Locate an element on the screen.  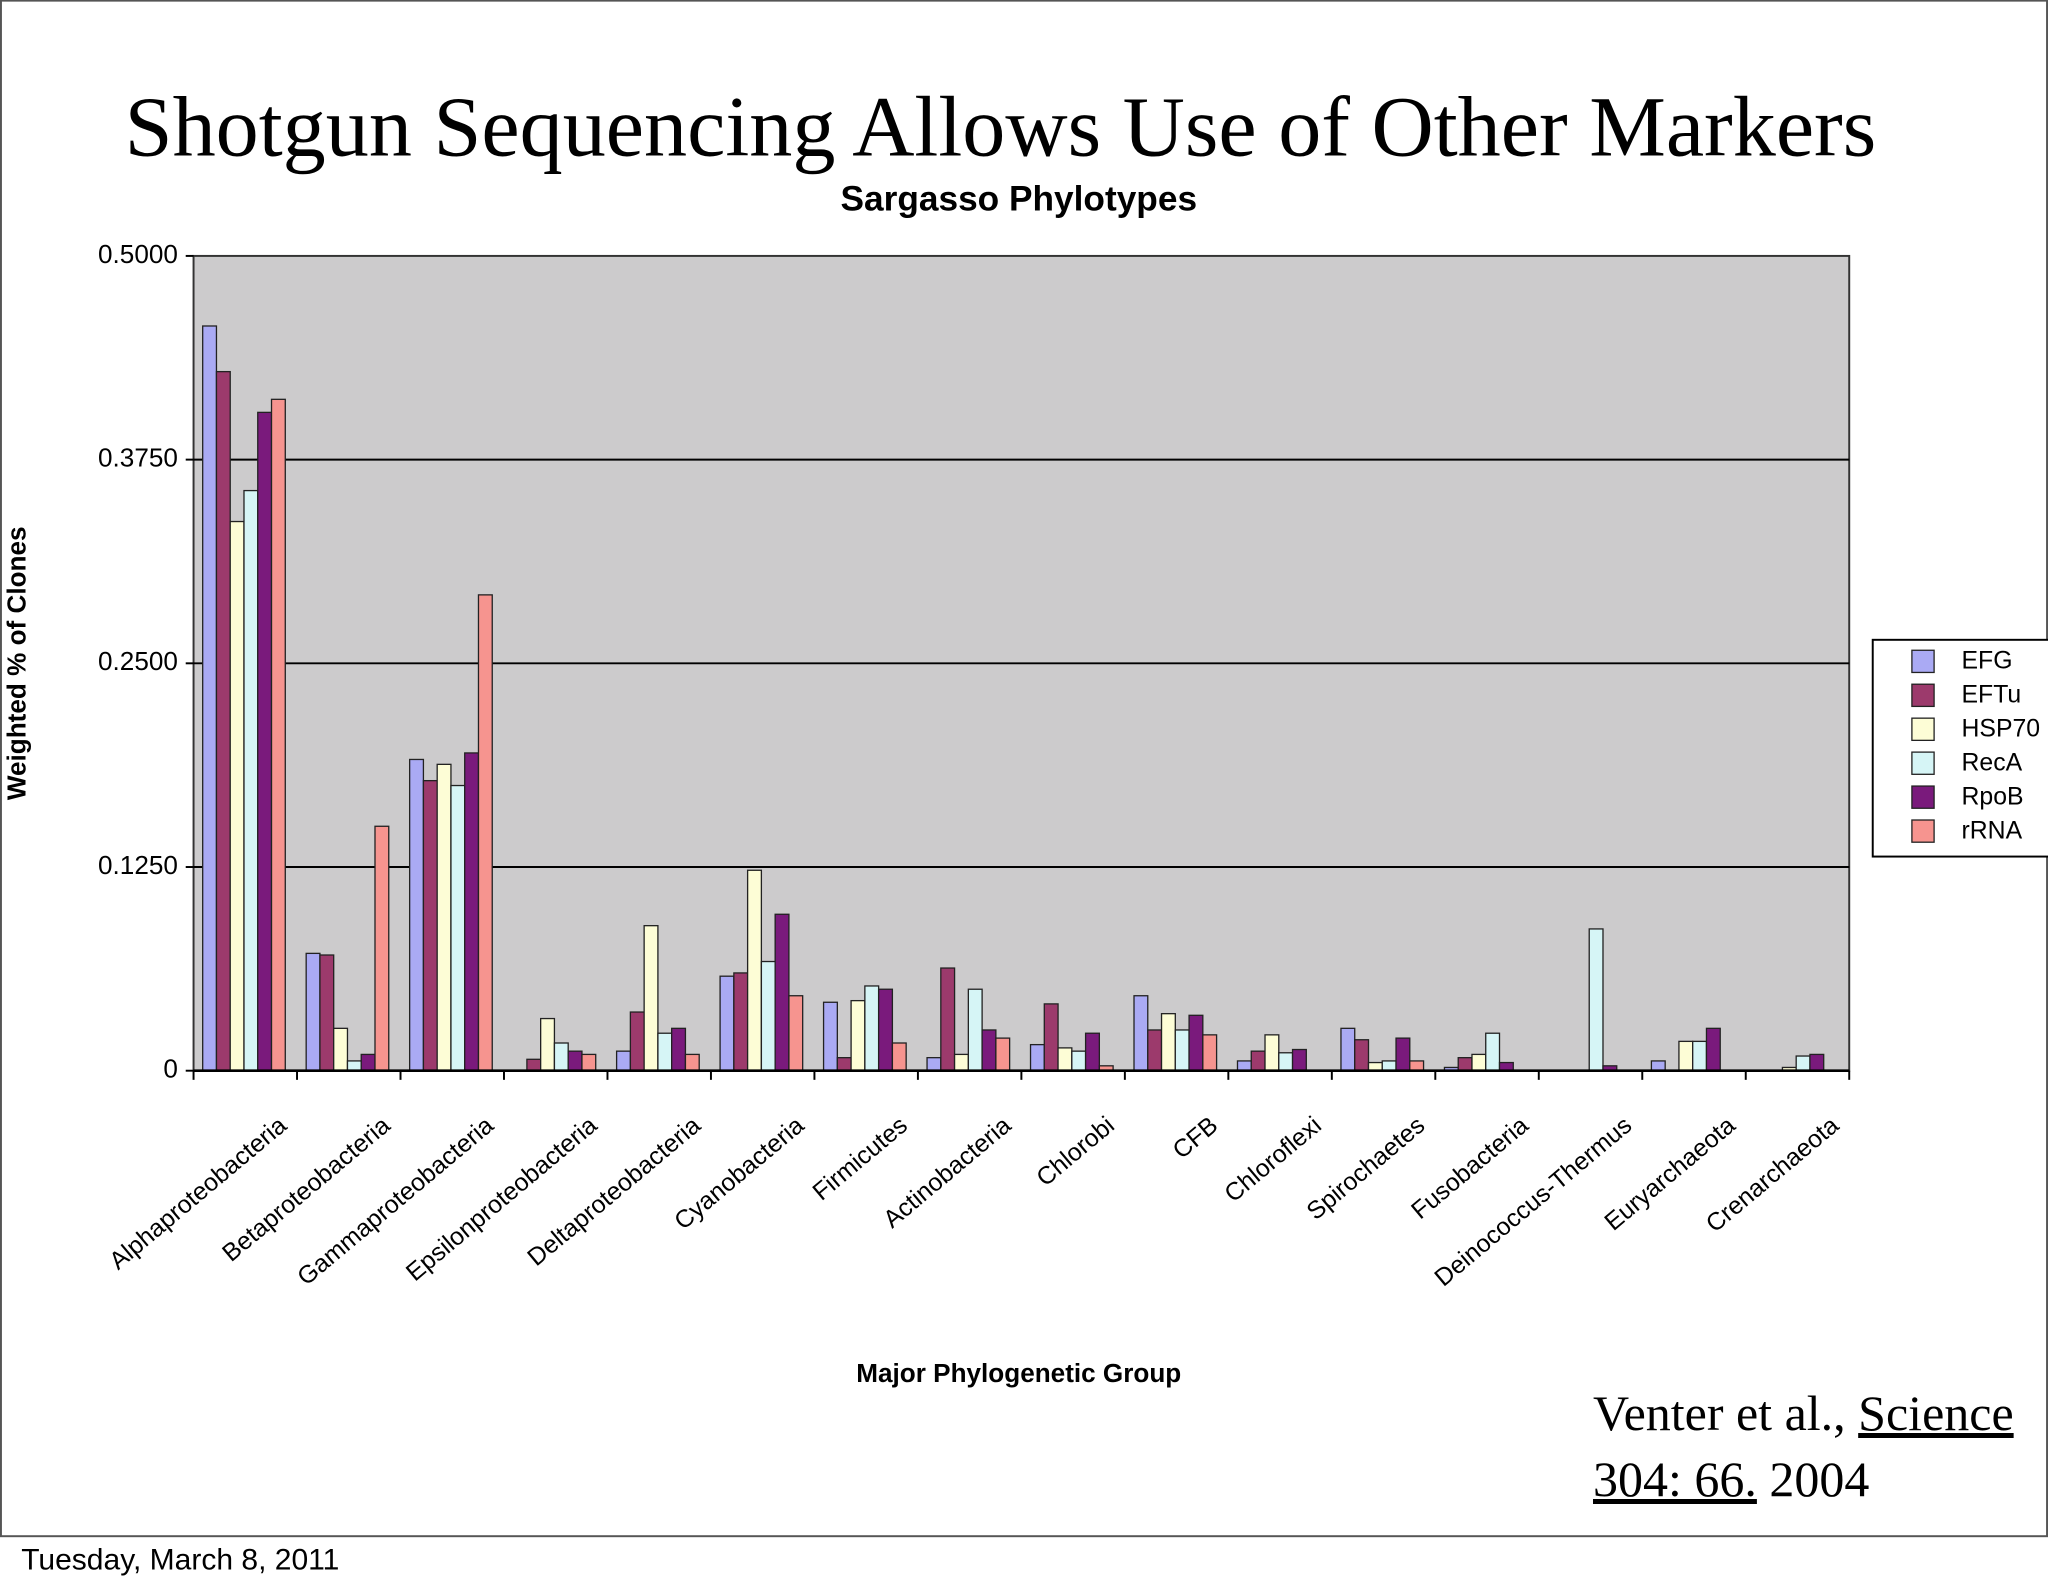
legend-label: EFTu is located at coordinates (1992, 695).